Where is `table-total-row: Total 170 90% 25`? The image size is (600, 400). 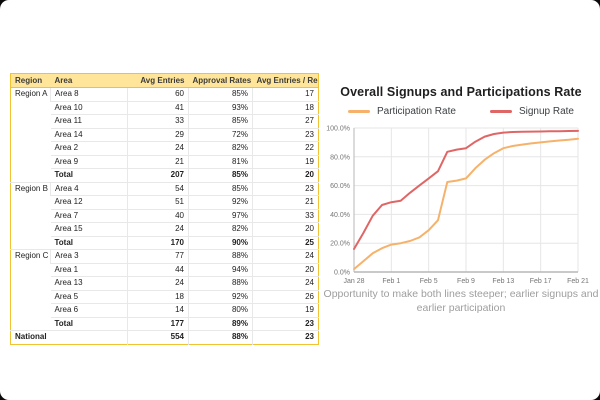
table-total-row: Total 170 90% 25 is located at coordinates (165, 242).